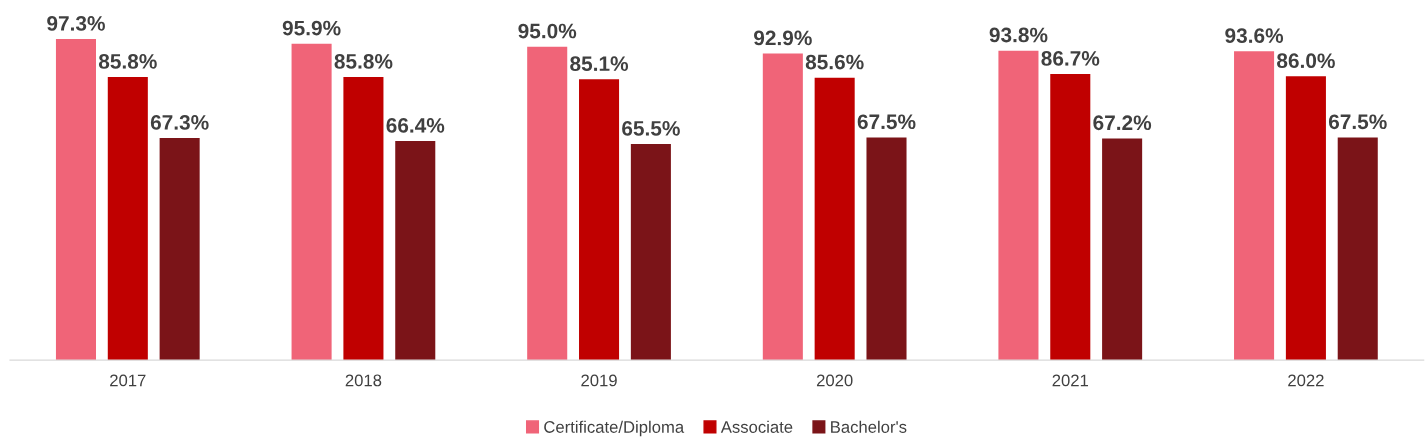 This screenshot has height=443, width=1428. Describe the element at coordinates (1070, 58) in the screenshot. I see `data-label: 86.7%` at that location.